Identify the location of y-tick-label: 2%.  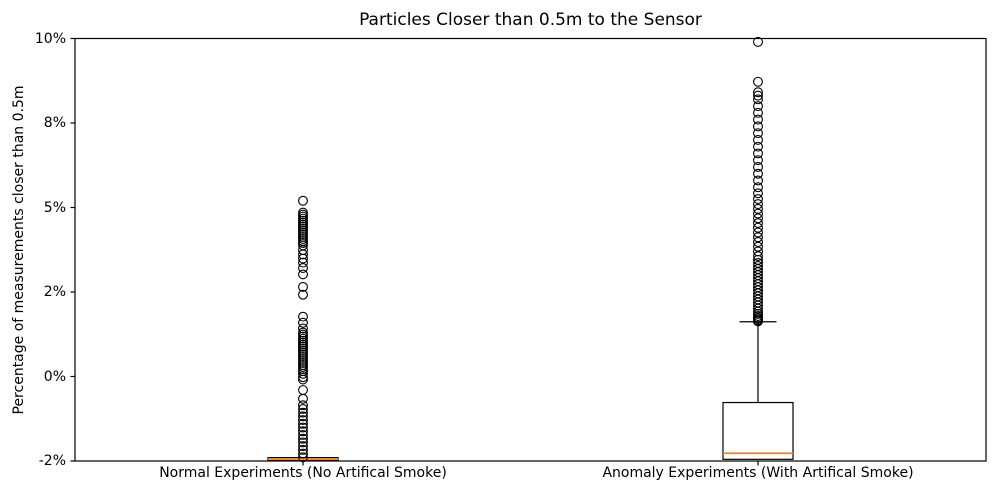
(54, 292).